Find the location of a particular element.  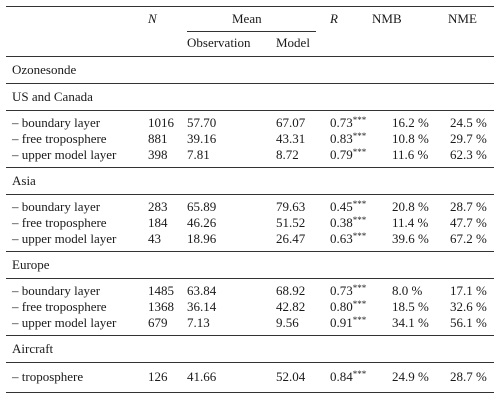

cell-observation: 46.26 is located at coordinates (202, 222).